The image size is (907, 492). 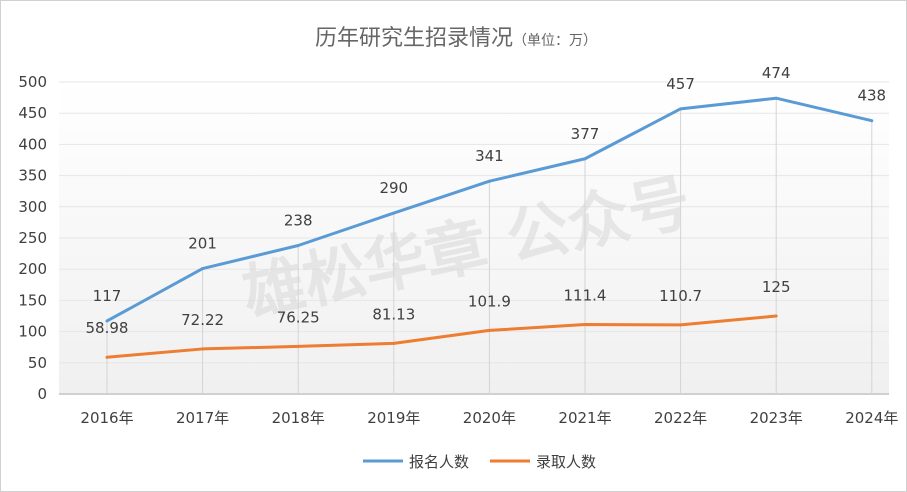 What do you see at coordinates (32, 82) in the screenshot?
I see `y-tick-label: 500` at bounding box center [32, 82].